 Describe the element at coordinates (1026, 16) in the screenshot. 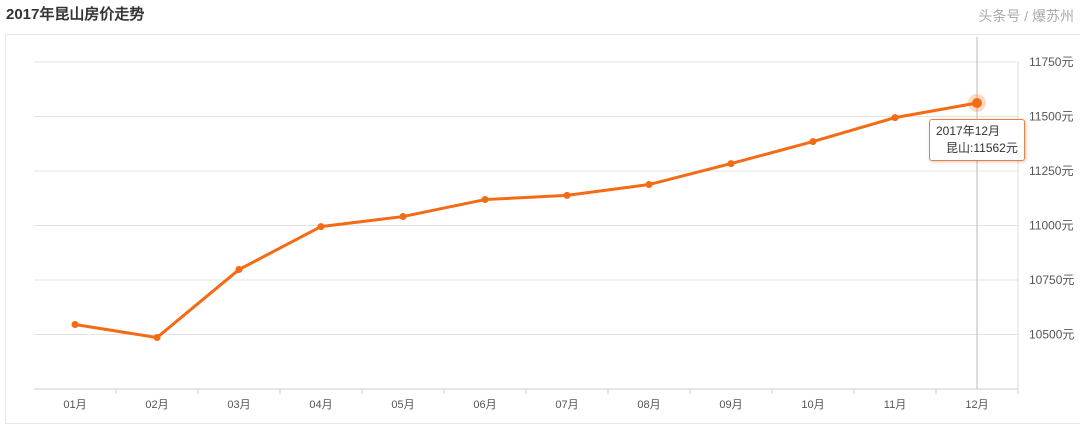

I see `watermark: 头条号 / 爆苏州` at that location.